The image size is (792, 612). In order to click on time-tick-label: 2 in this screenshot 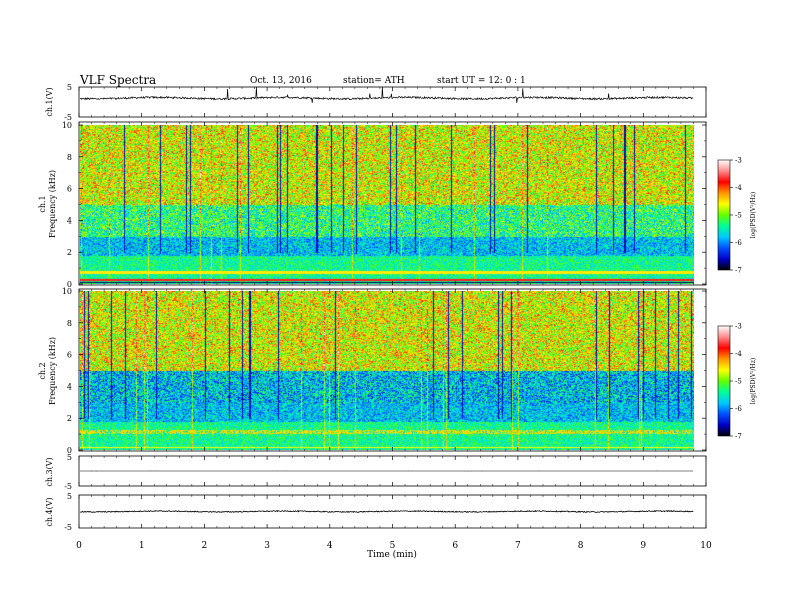, I will do `click(205, 546)`.